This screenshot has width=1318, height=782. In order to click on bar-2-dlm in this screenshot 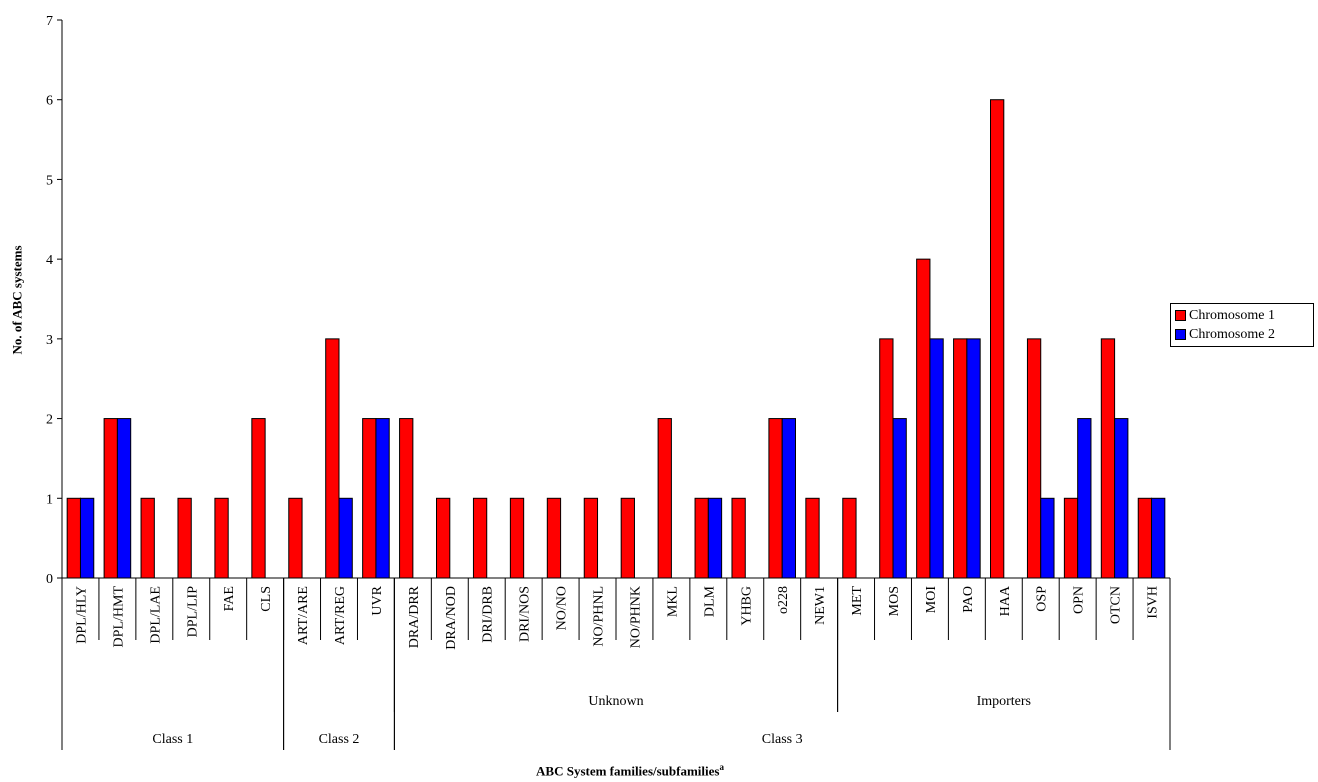, I will do `click(715, 538)`.